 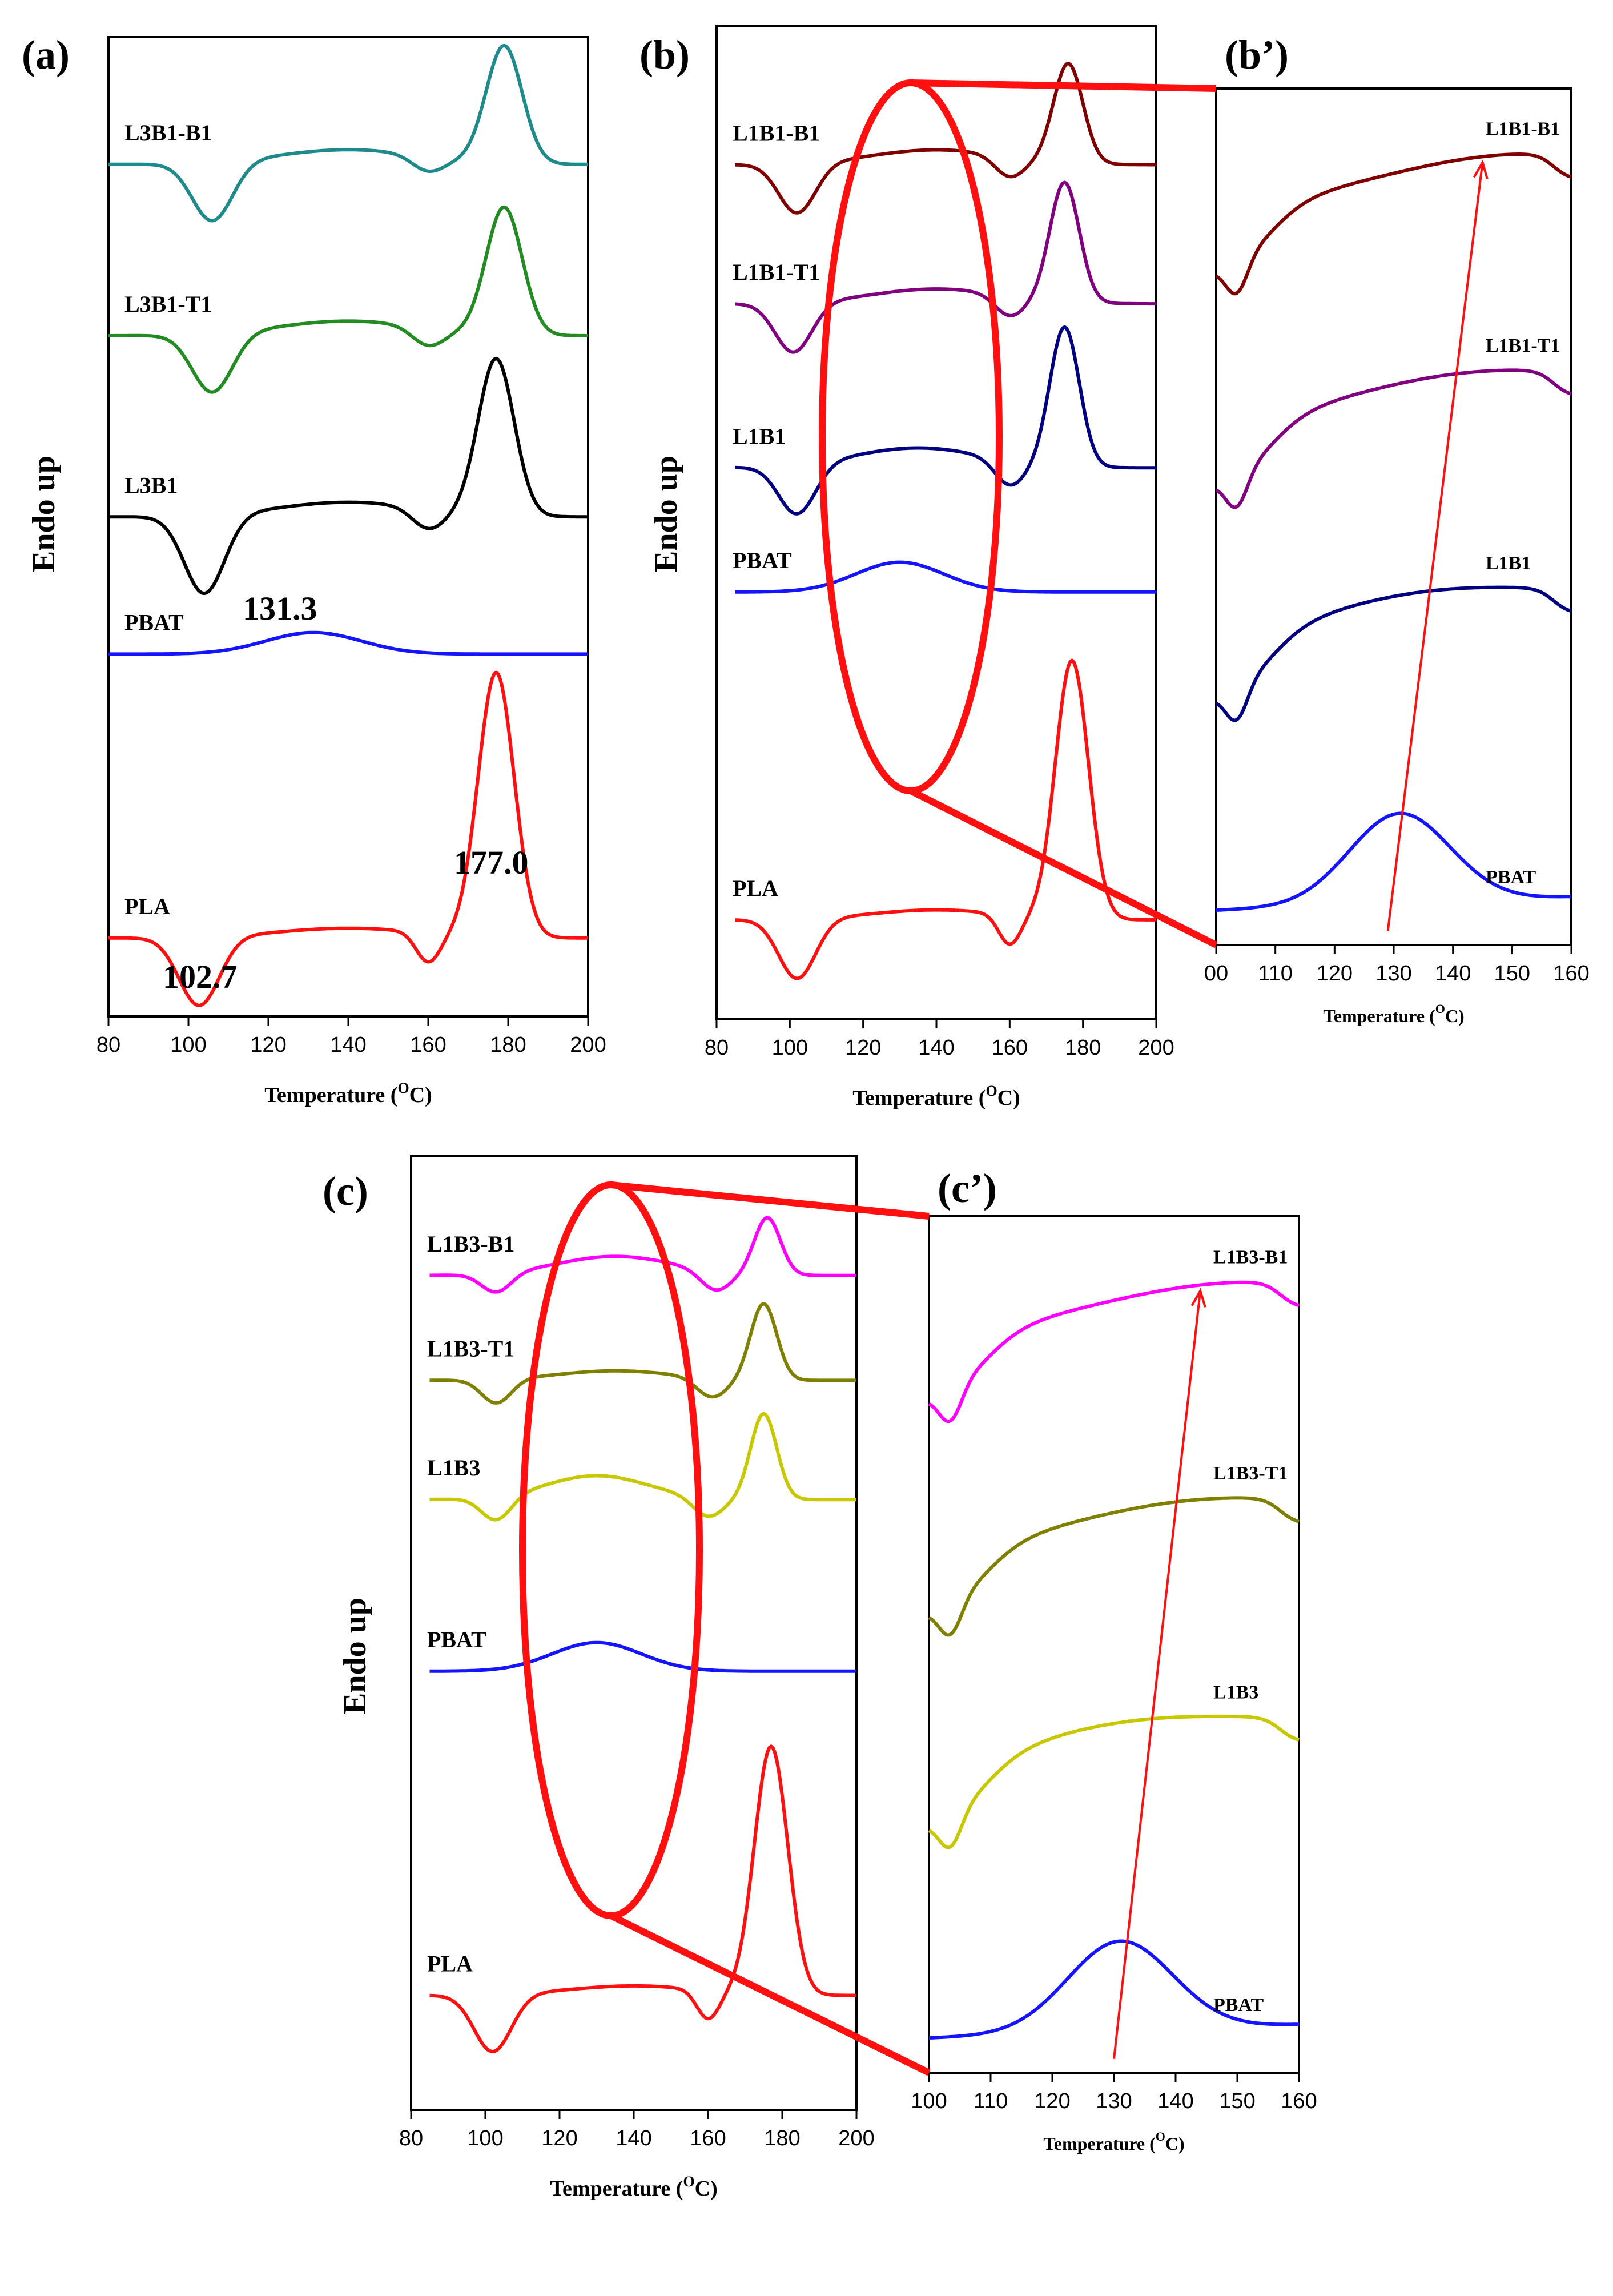 What do you see at coordinates (642, 1898) in the screenshot?
I see `panel-c-series-pla` at bounding box center [642, 1898].